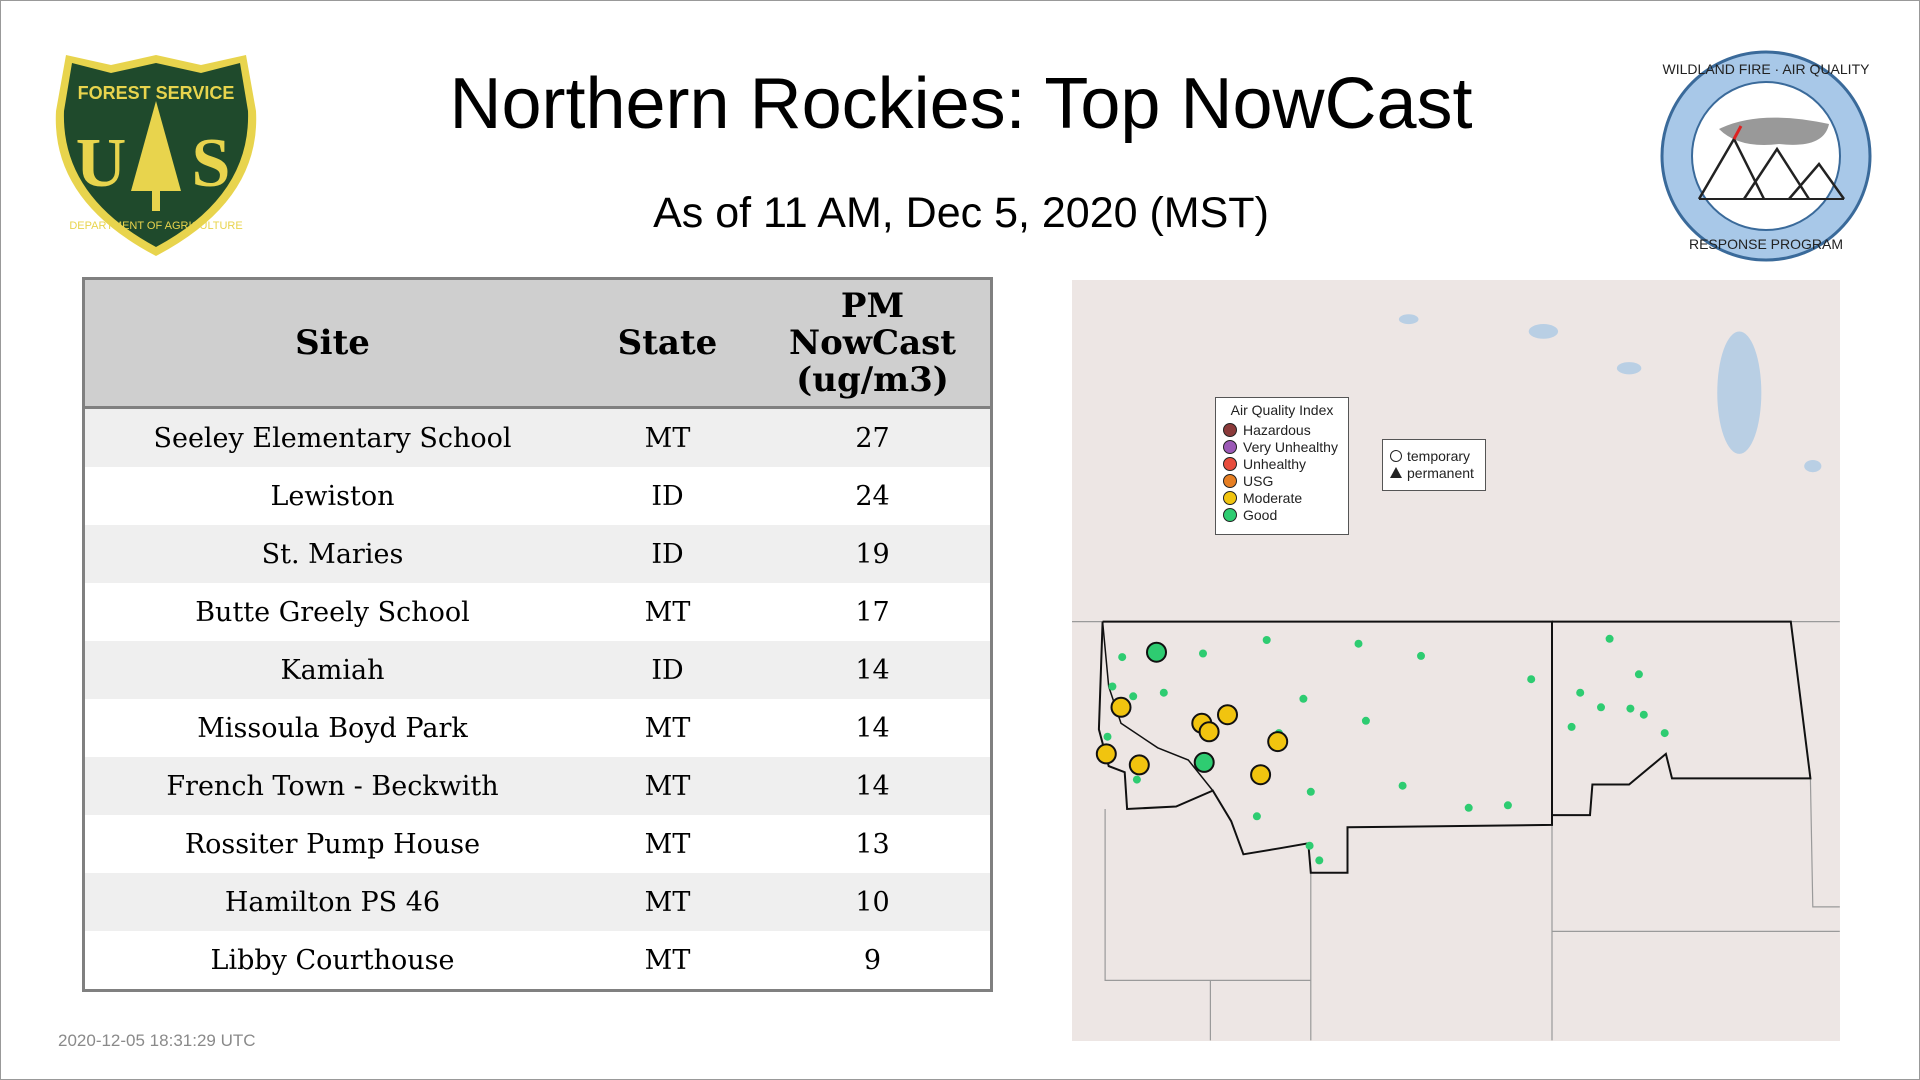 The height and width of the screenshot is (1080, 1920). I want to click on cell-value: 27, so click(873, 437).